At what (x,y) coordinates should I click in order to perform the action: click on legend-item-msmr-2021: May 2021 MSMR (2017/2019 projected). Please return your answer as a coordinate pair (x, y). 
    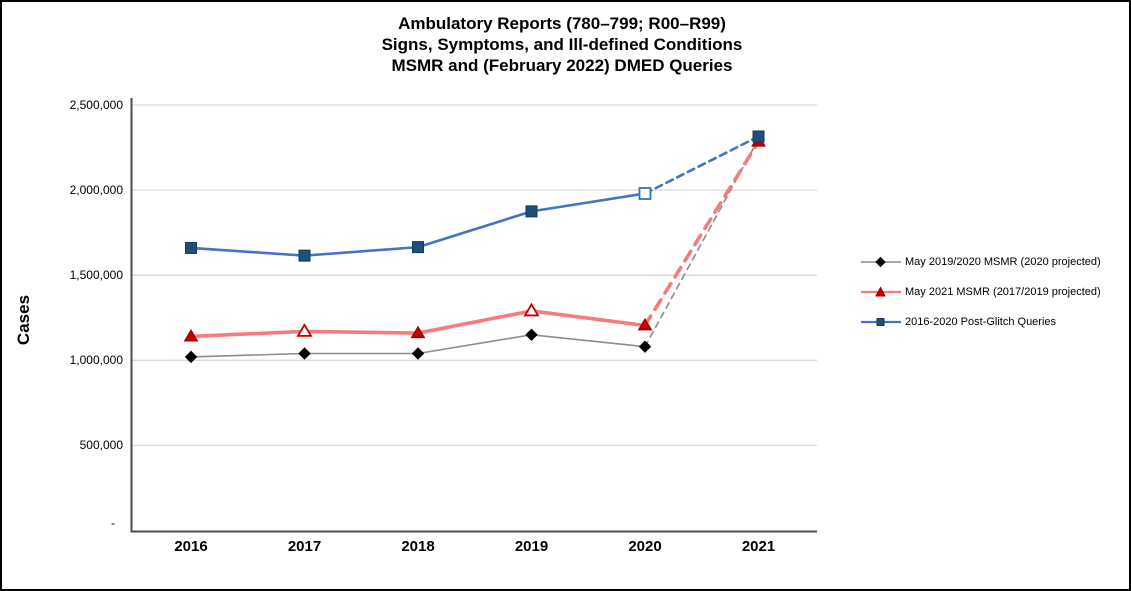
    Looking at the image, I should click on (980, 292).